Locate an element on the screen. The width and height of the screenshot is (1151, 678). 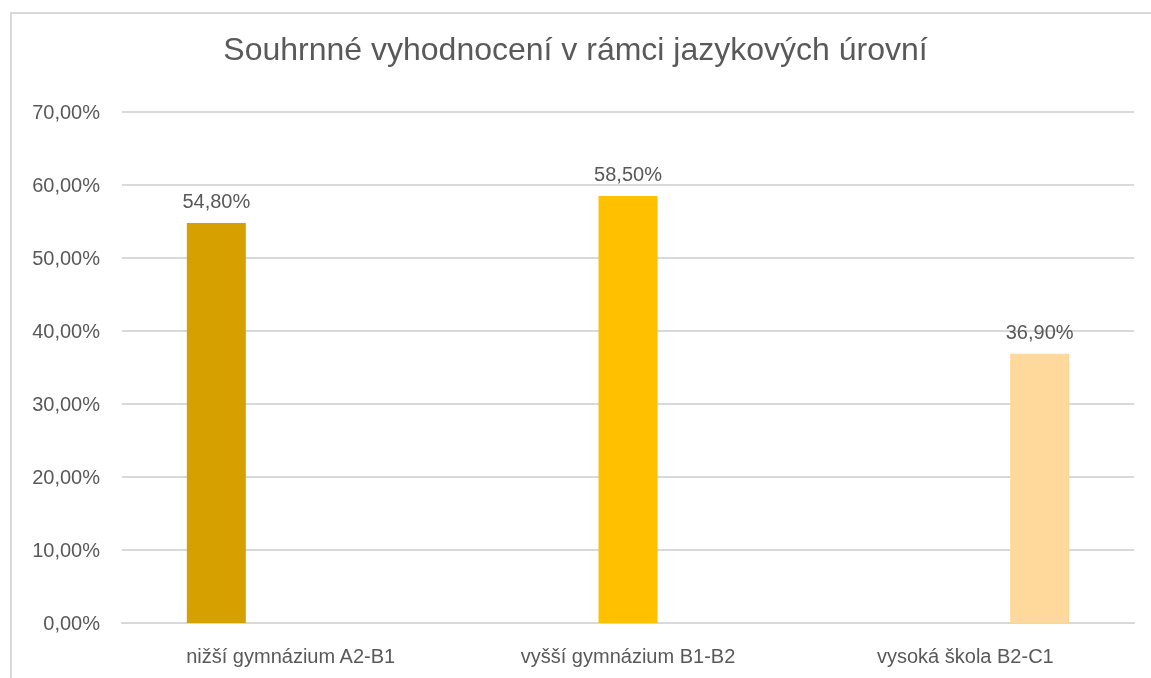
x-tick-label: vyšší gymnázium B1-B2 is located at coordinates (628, 656).